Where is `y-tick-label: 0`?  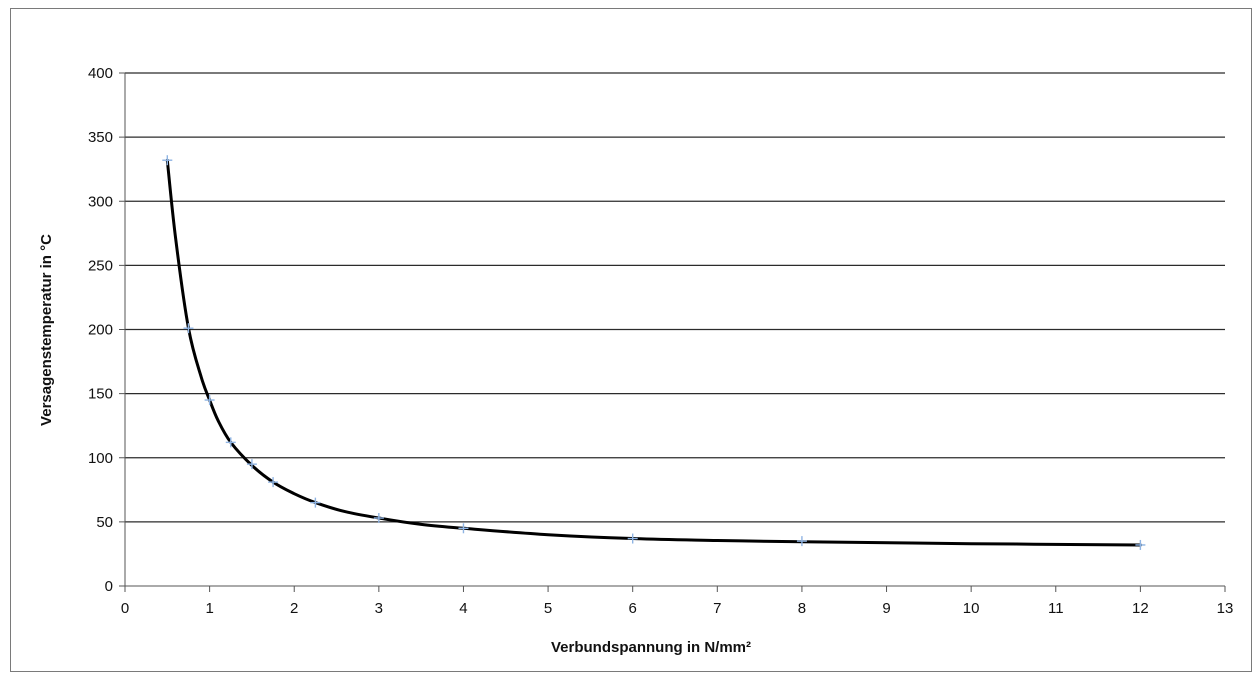
y-tick-label: 0 is located at coordinates (109, 586).